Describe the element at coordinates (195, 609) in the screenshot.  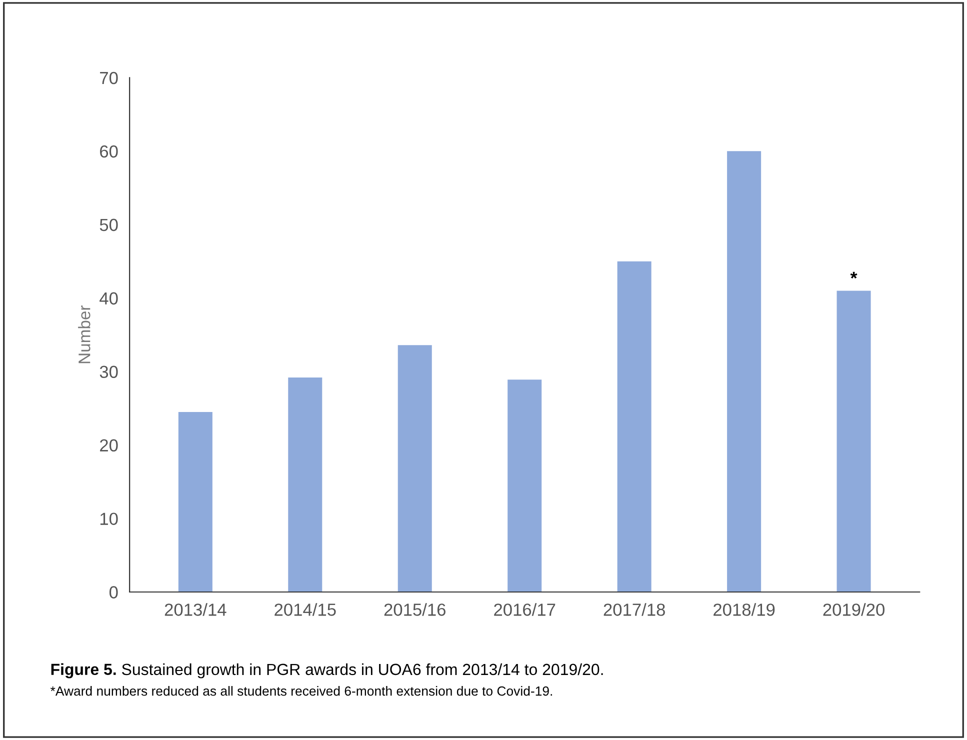
I see `x-tick-label: 2013/14` at that location.